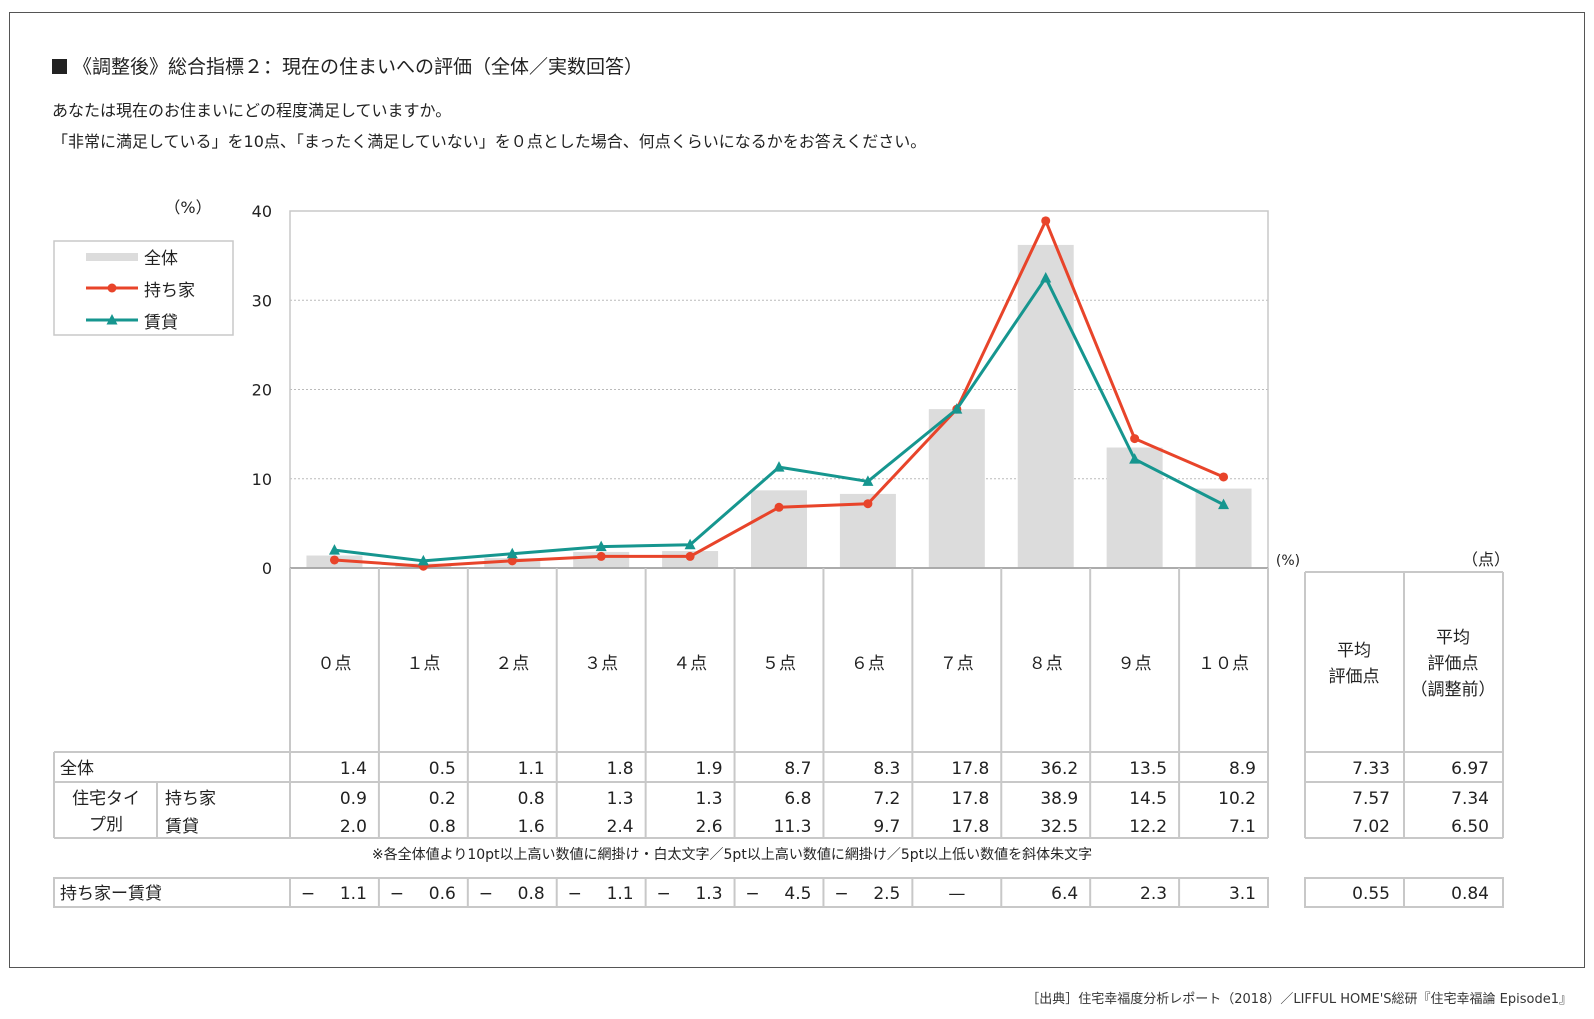 This screenshot has width=1594, height=1019. Describe the element at coordinates (797, 894) in the screenshot. I see `diff-value: 4.5` at that location.